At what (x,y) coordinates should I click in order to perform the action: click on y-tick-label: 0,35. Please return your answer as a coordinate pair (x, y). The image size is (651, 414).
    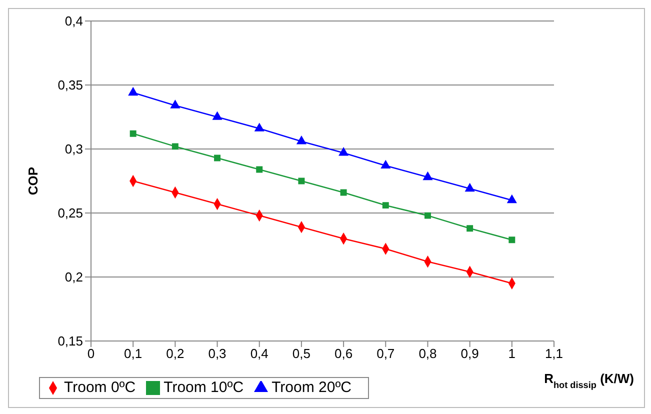
    Looking at the image, I should click on (70, 85).